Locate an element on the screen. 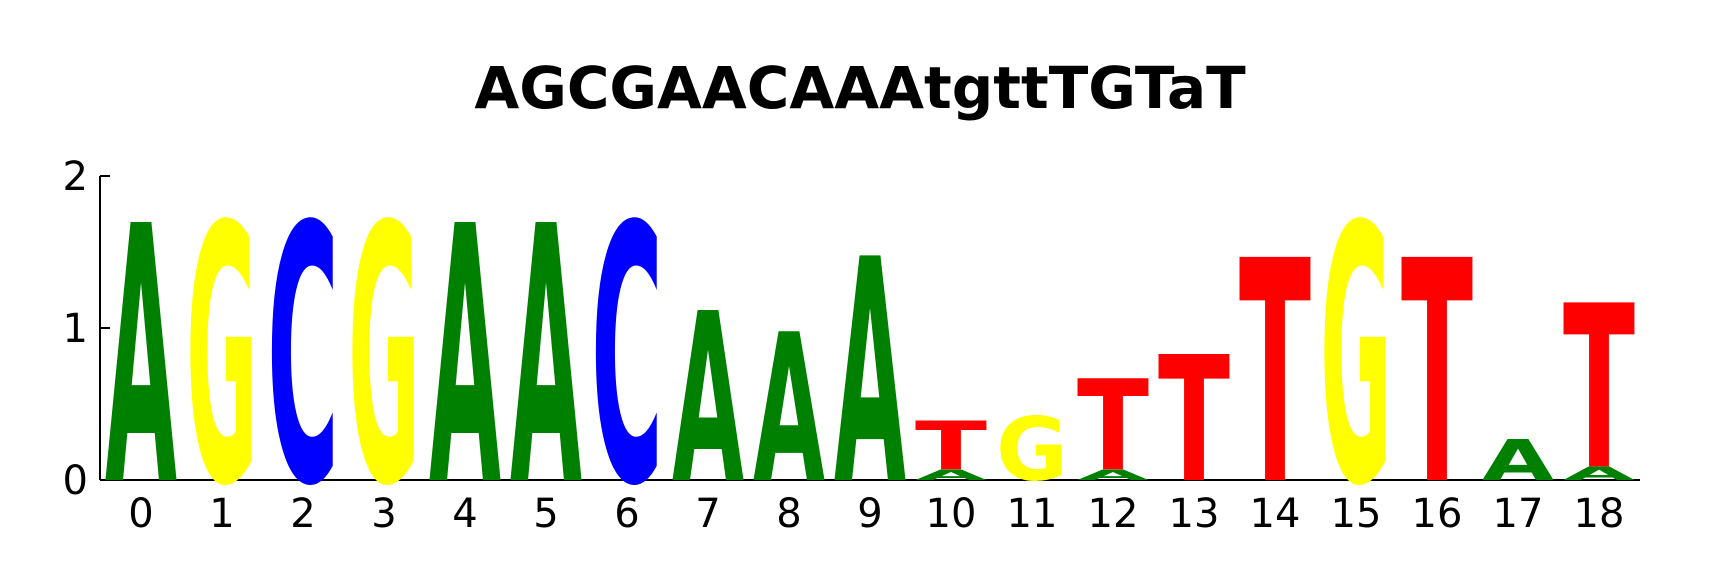 This screenshot has height=575, width=1720. logo-letter-G-pos-1: G is located at coordinates (222, 358).